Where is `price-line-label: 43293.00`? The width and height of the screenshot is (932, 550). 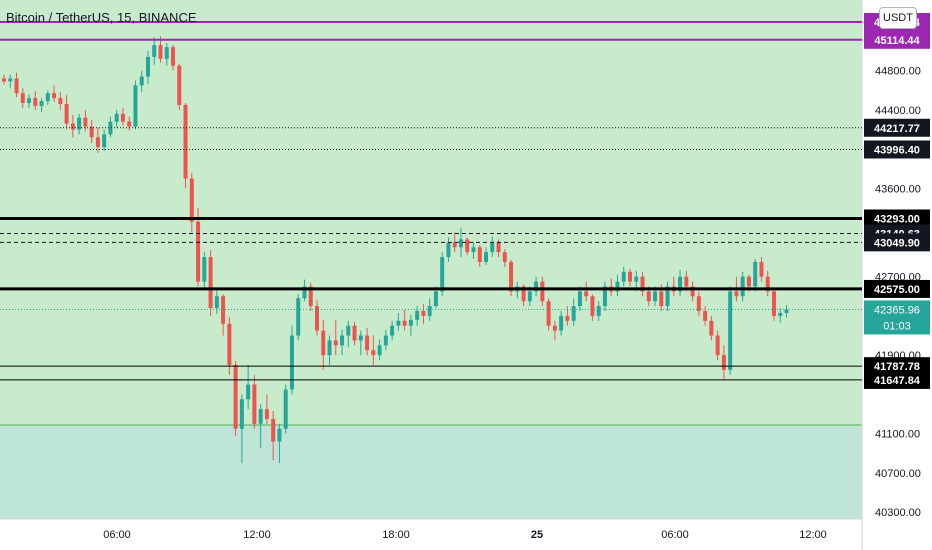
price-line-label: 43293.00 is located at coordinates (897, 219).